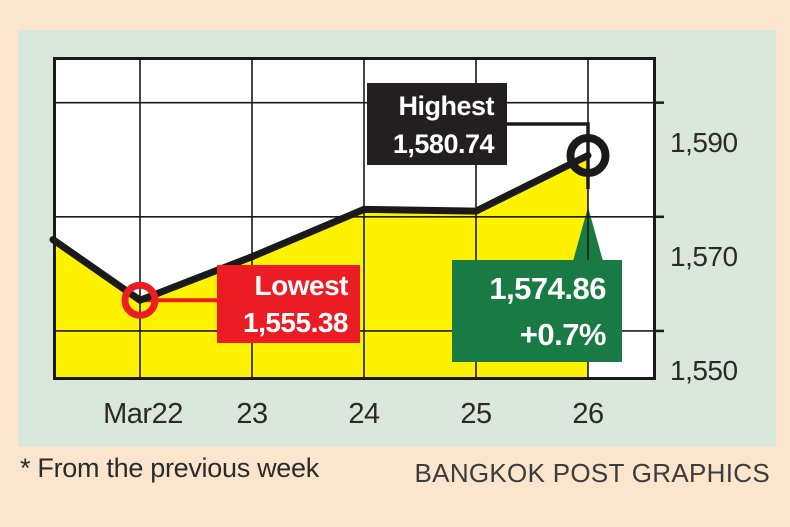 Image resolution: width=790 pixels, height=527 pixels. Describe the element at coordinates (704, 256) in the screenshot. I see `y-axis-label-1570: 1,570` at that location.